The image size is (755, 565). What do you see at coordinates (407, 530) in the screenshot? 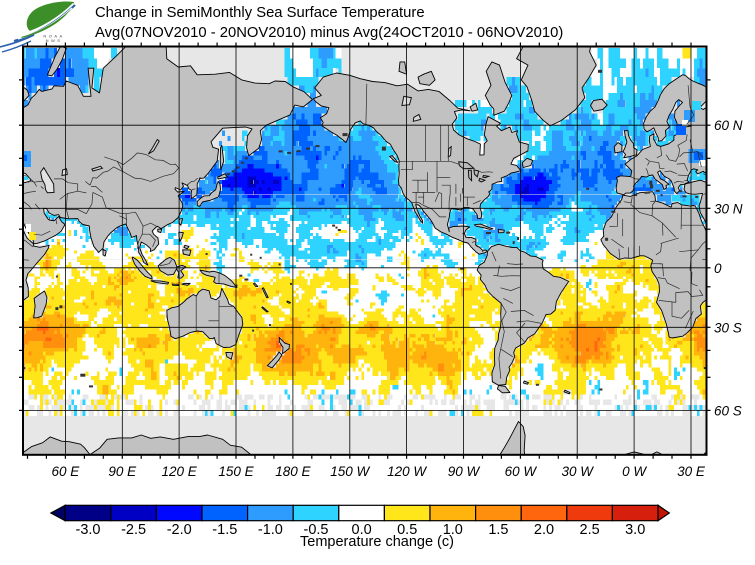
I see `svg-text: 0.5` at bounding box center [407, 530].